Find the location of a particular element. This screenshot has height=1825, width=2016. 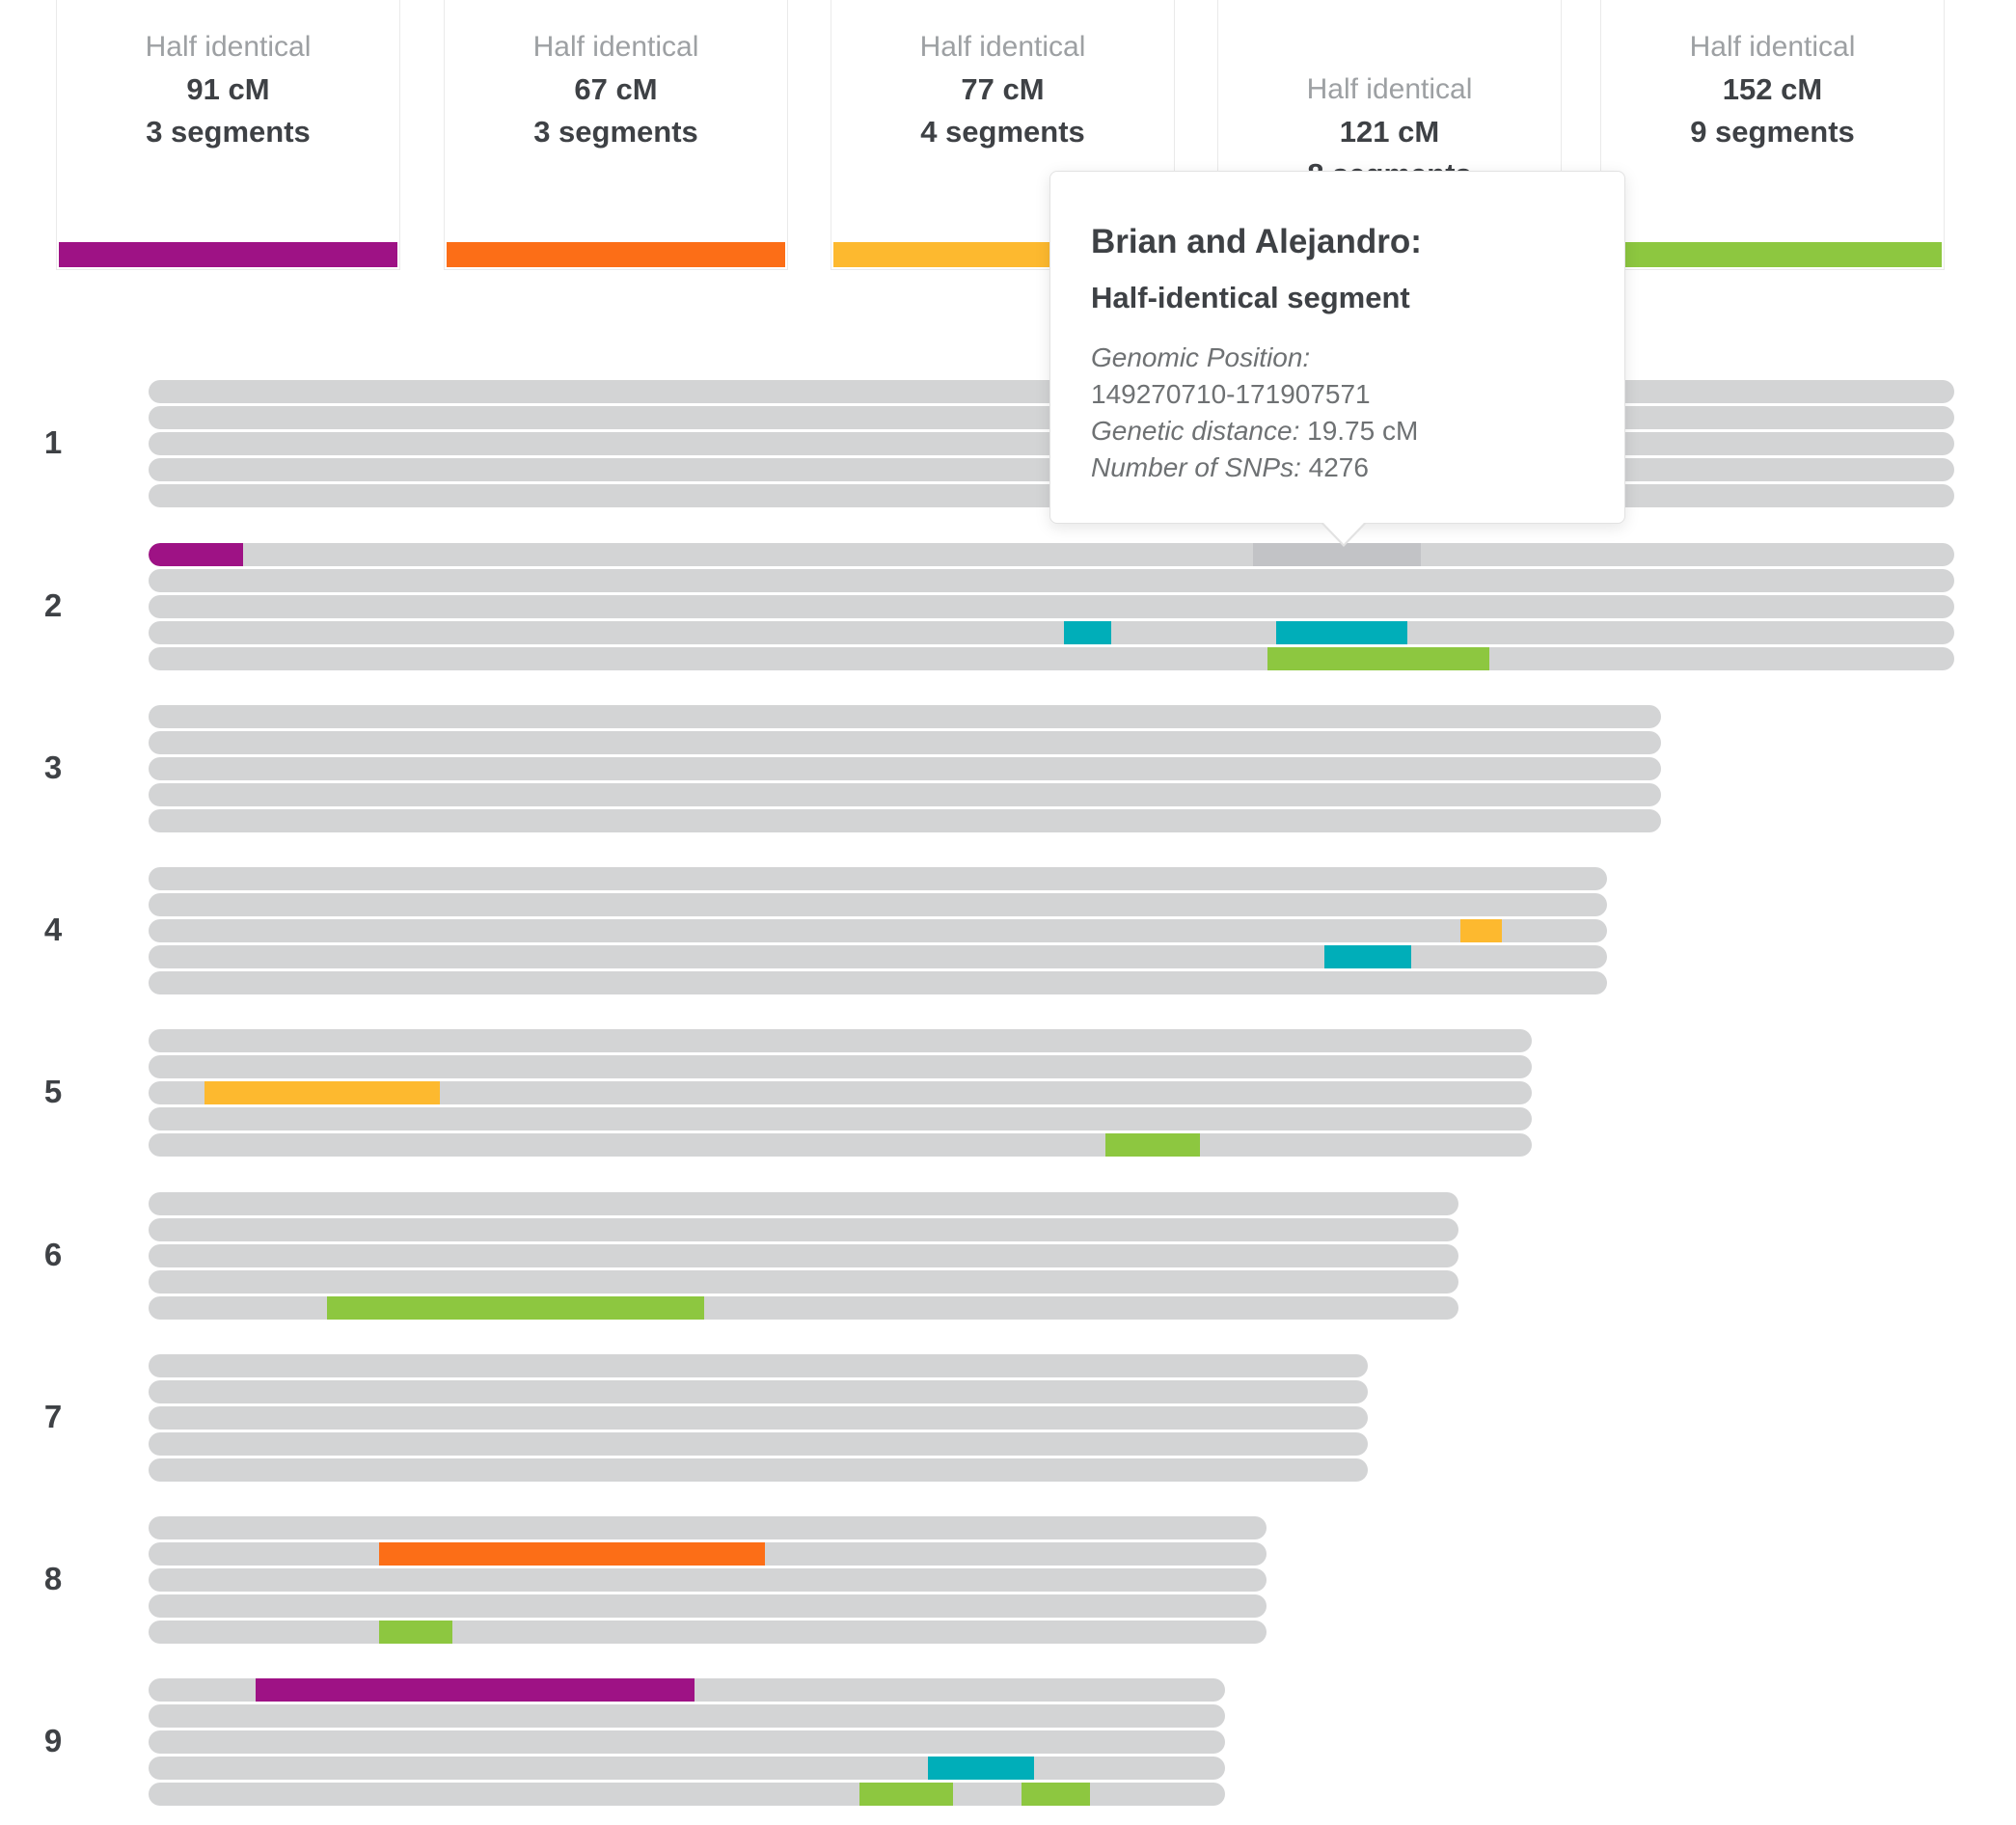

tooltip-row: Genomic Position: is located at coordinates (1341, 358).